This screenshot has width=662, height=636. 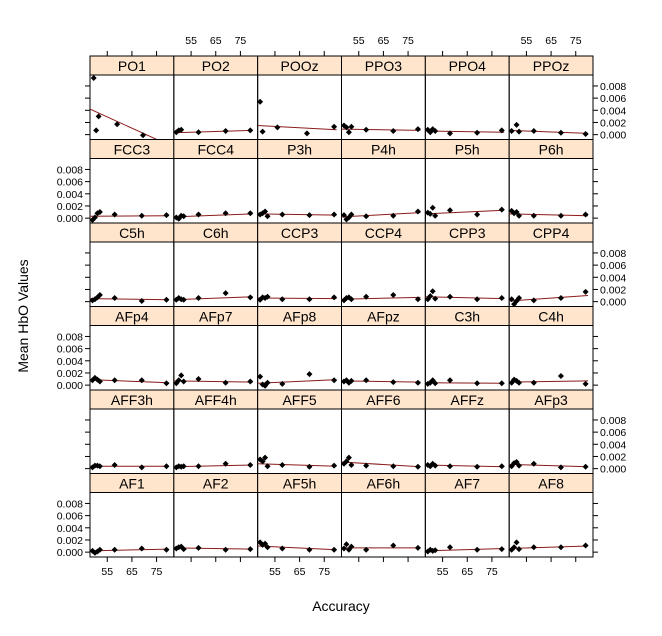 What do you see at coordinates (216, 264) in the screenshot?
I see `panel-c6h: C6h` at bounding box center [216, 264].